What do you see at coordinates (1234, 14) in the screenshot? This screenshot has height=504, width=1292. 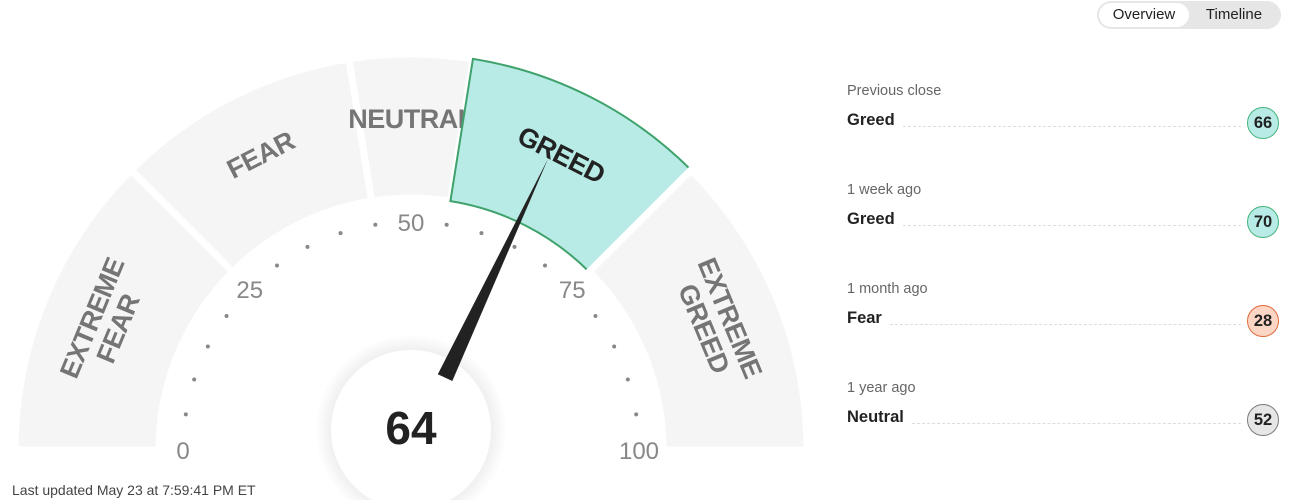 I see `tab-timeline: Timeline` at bounding box center [1234, 14].